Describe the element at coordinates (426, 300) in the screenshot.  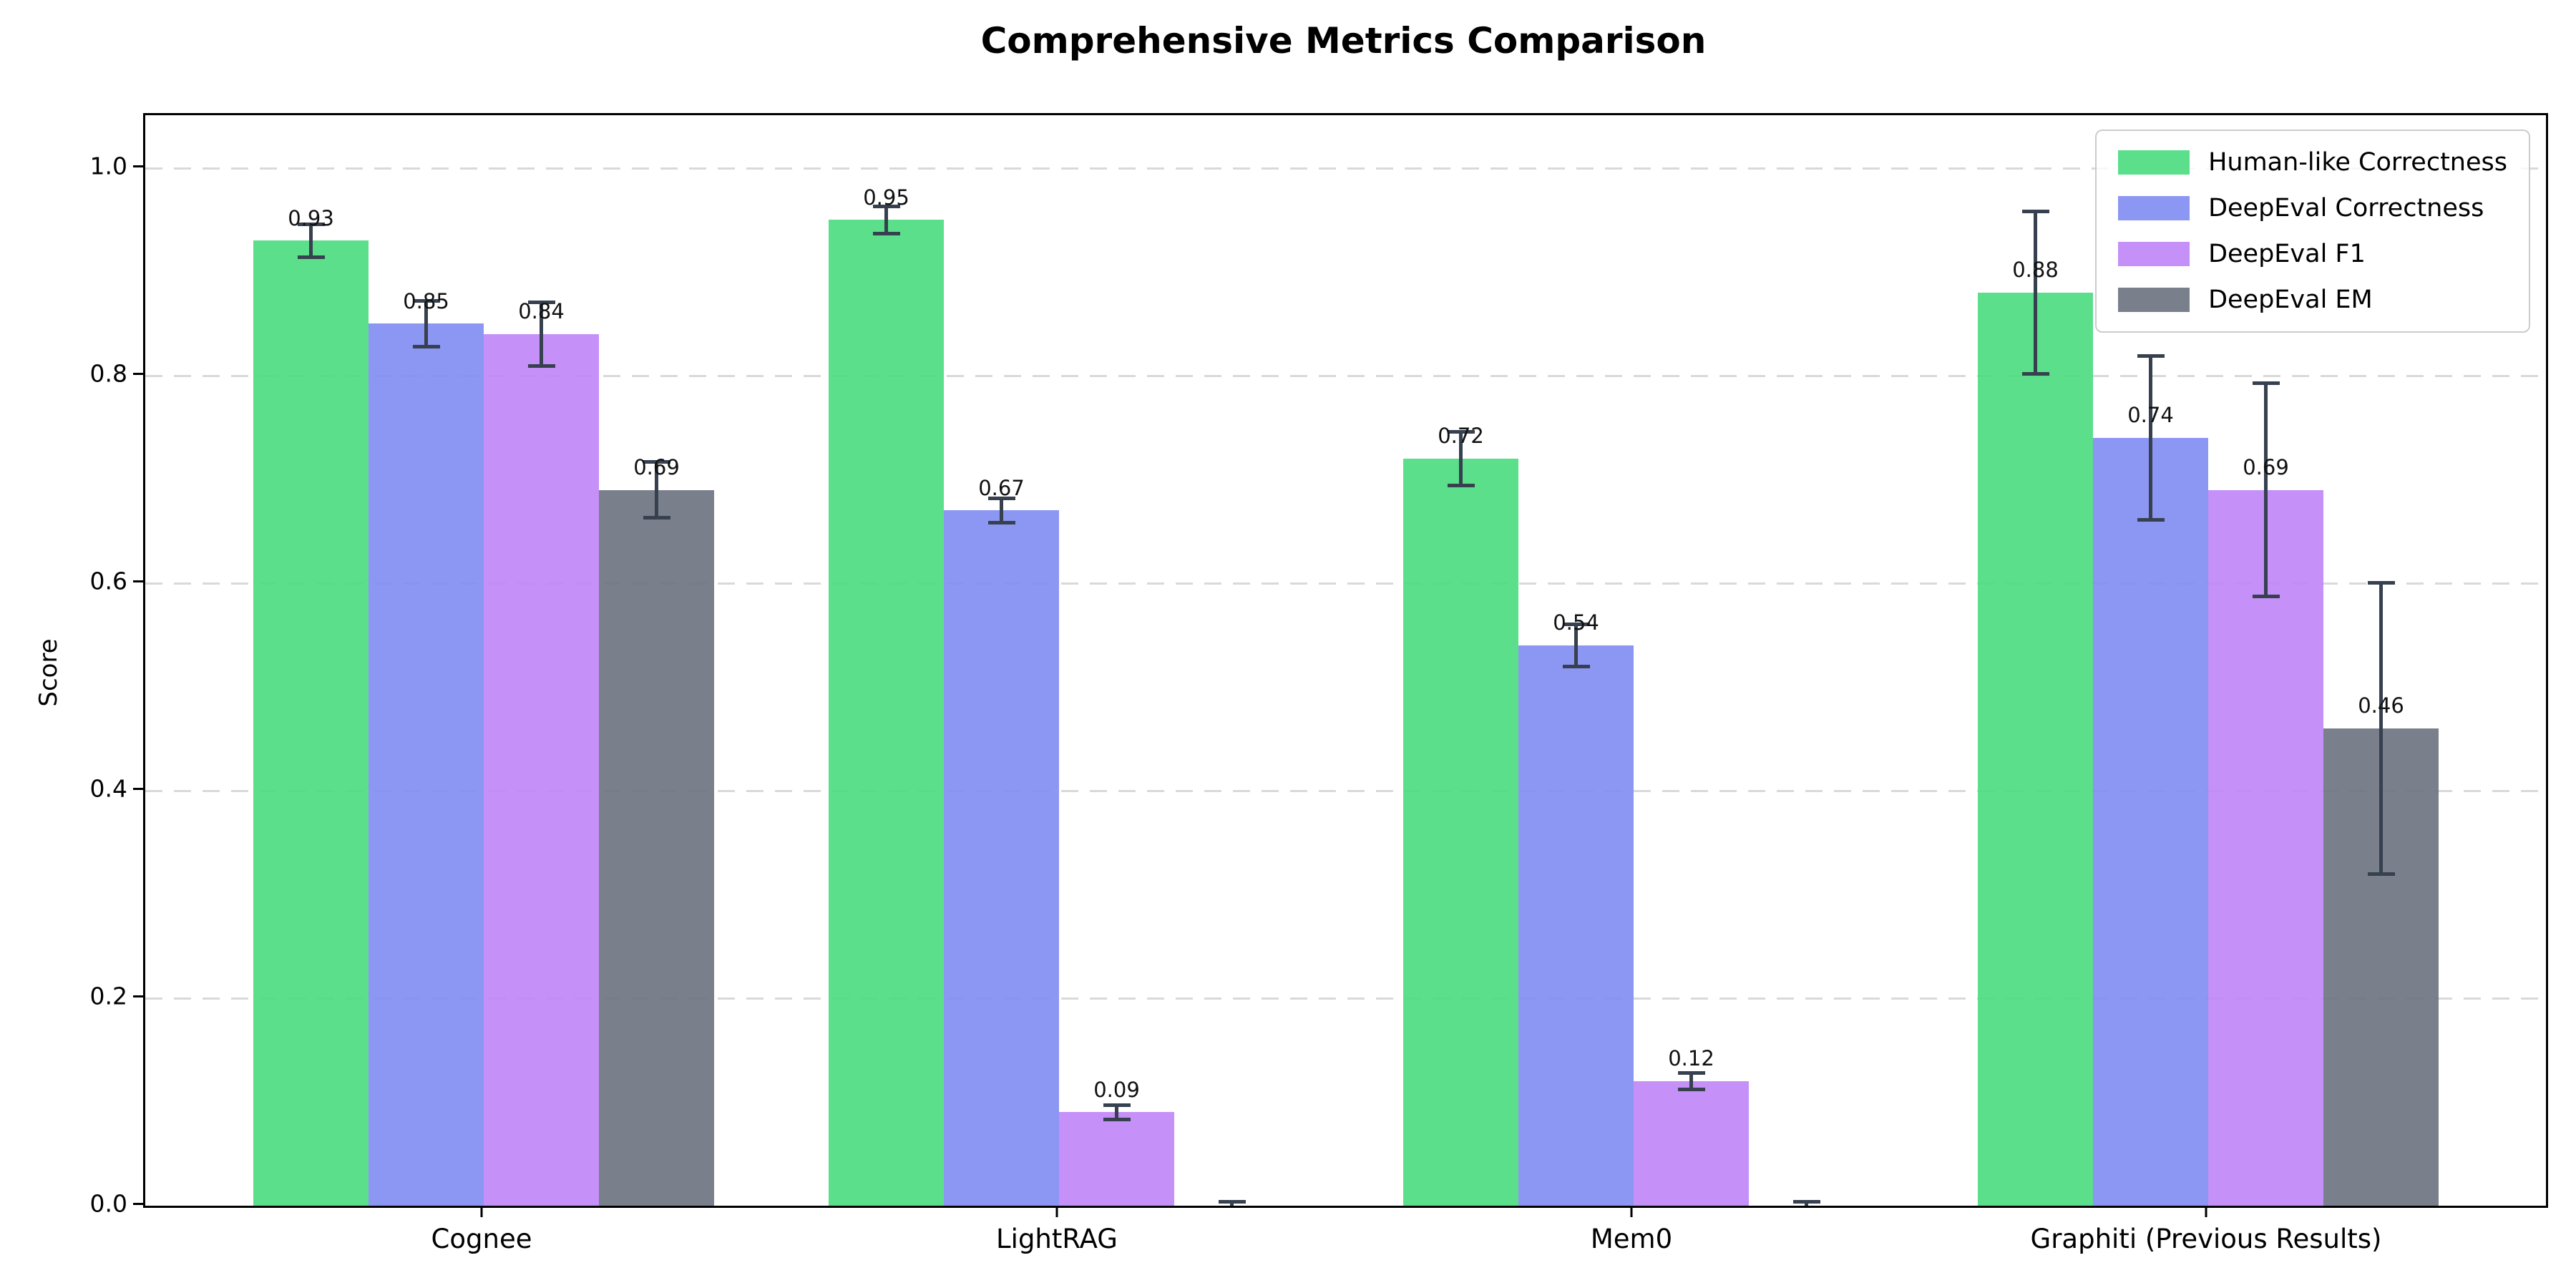
I see `bar-value-label: 0.85` at that location.